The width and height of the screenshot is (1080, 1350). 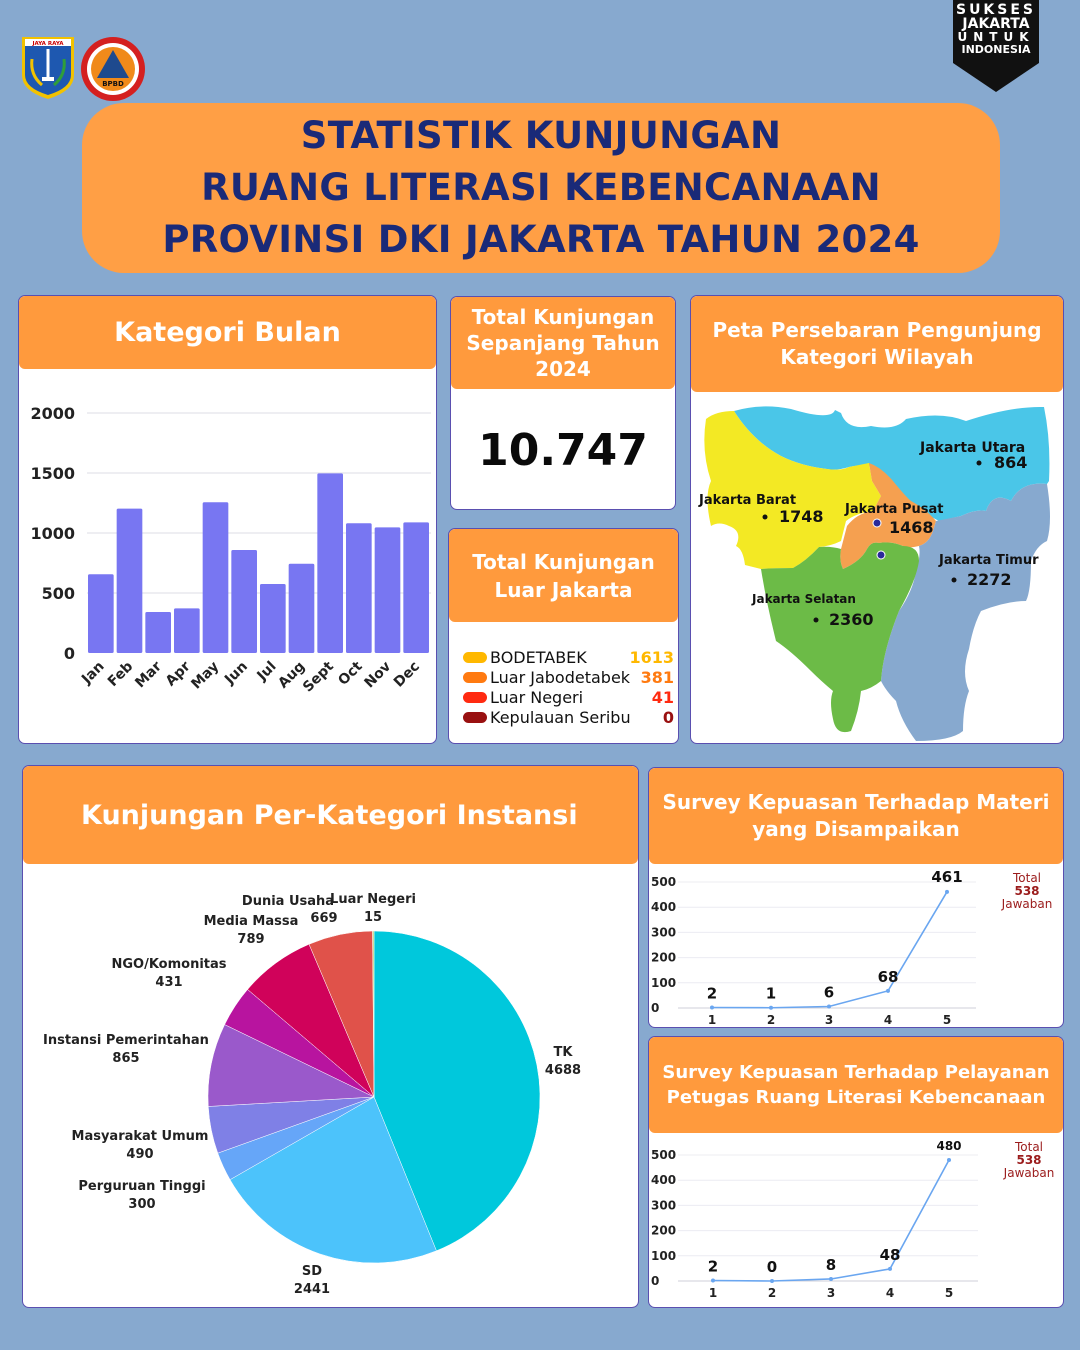 What do you see at coordinates (655, 1281) in the screenshot?
I see `y-tick-label: 0` at bounding box center [655, 1281].